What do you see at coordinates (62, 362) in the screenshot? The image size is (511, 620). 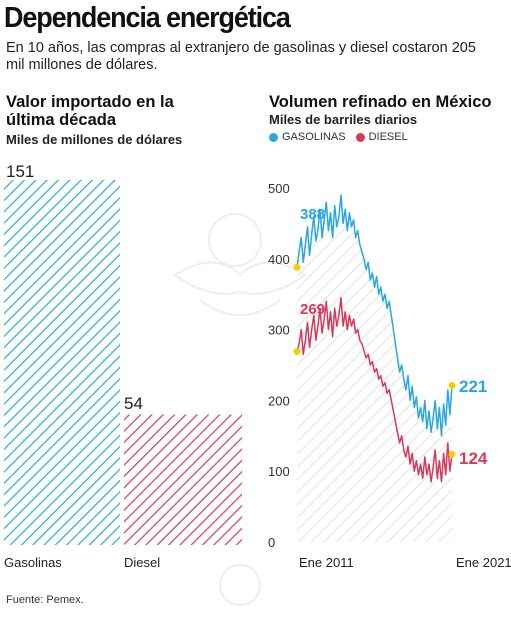 I see `bar-gasolinas` at bounding box center [62, 362].